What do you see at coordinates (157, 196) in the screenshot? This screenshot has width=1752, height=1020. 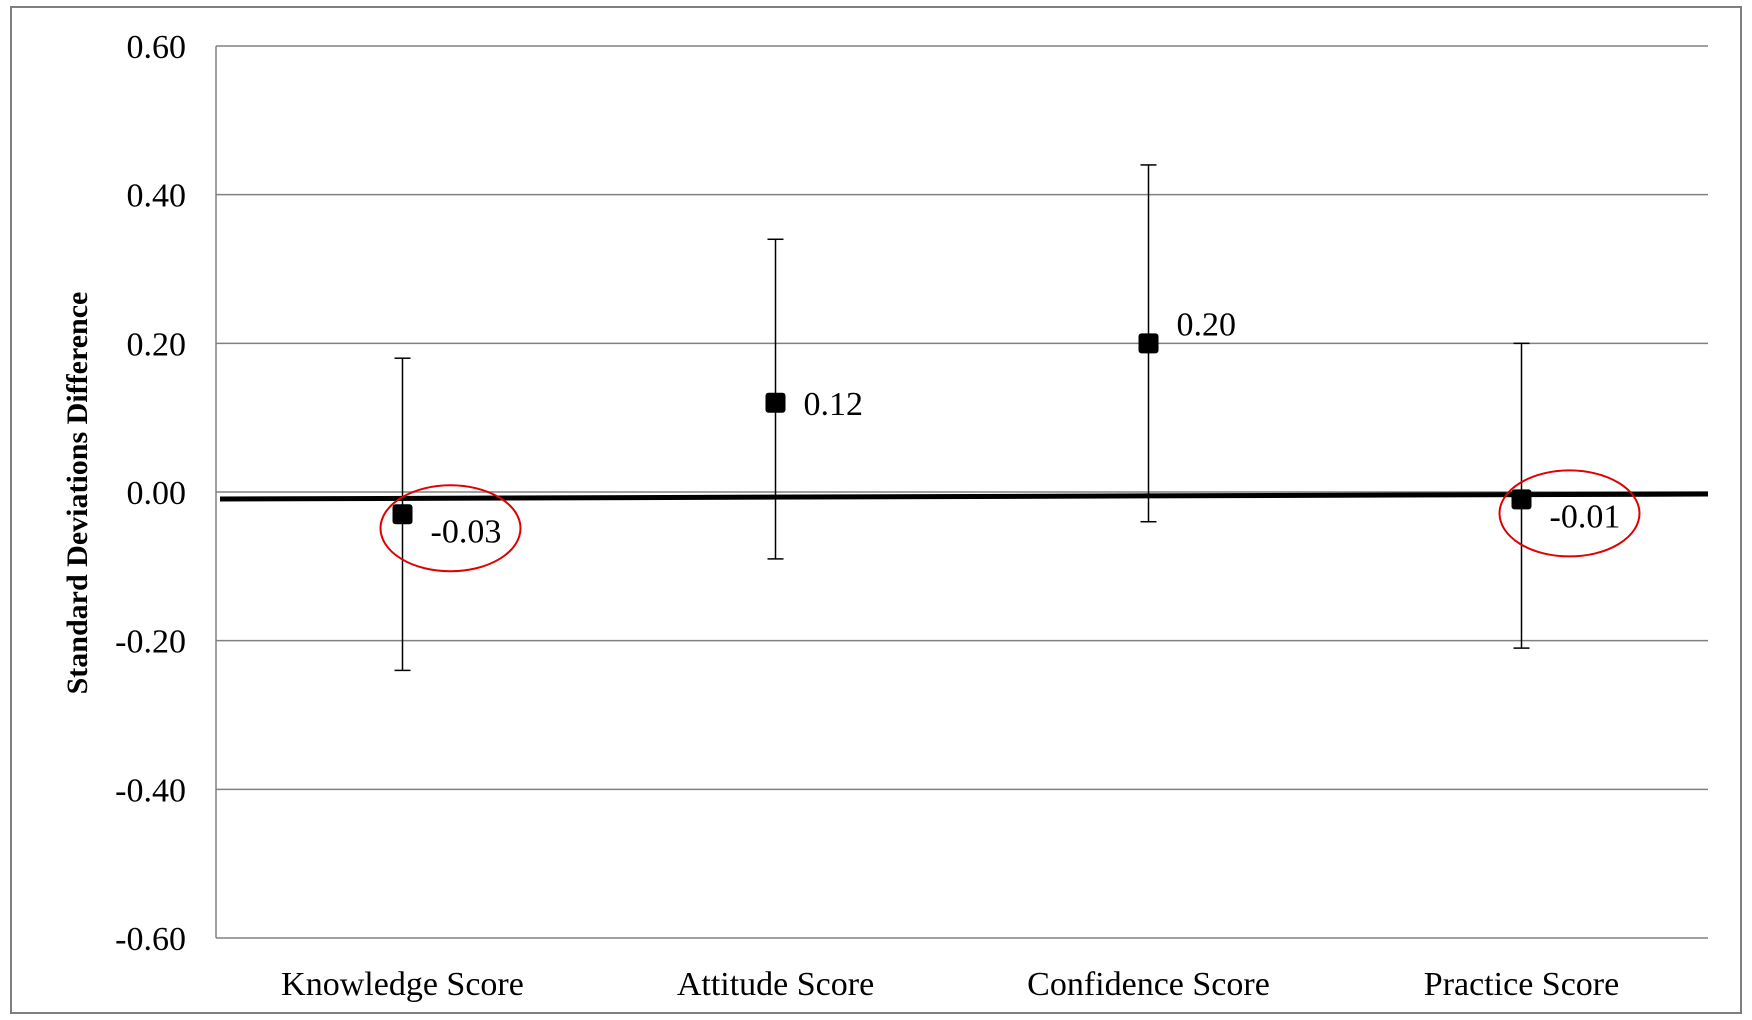 I see `y-tick-label: 0.40` at bounding box center [157, 196].